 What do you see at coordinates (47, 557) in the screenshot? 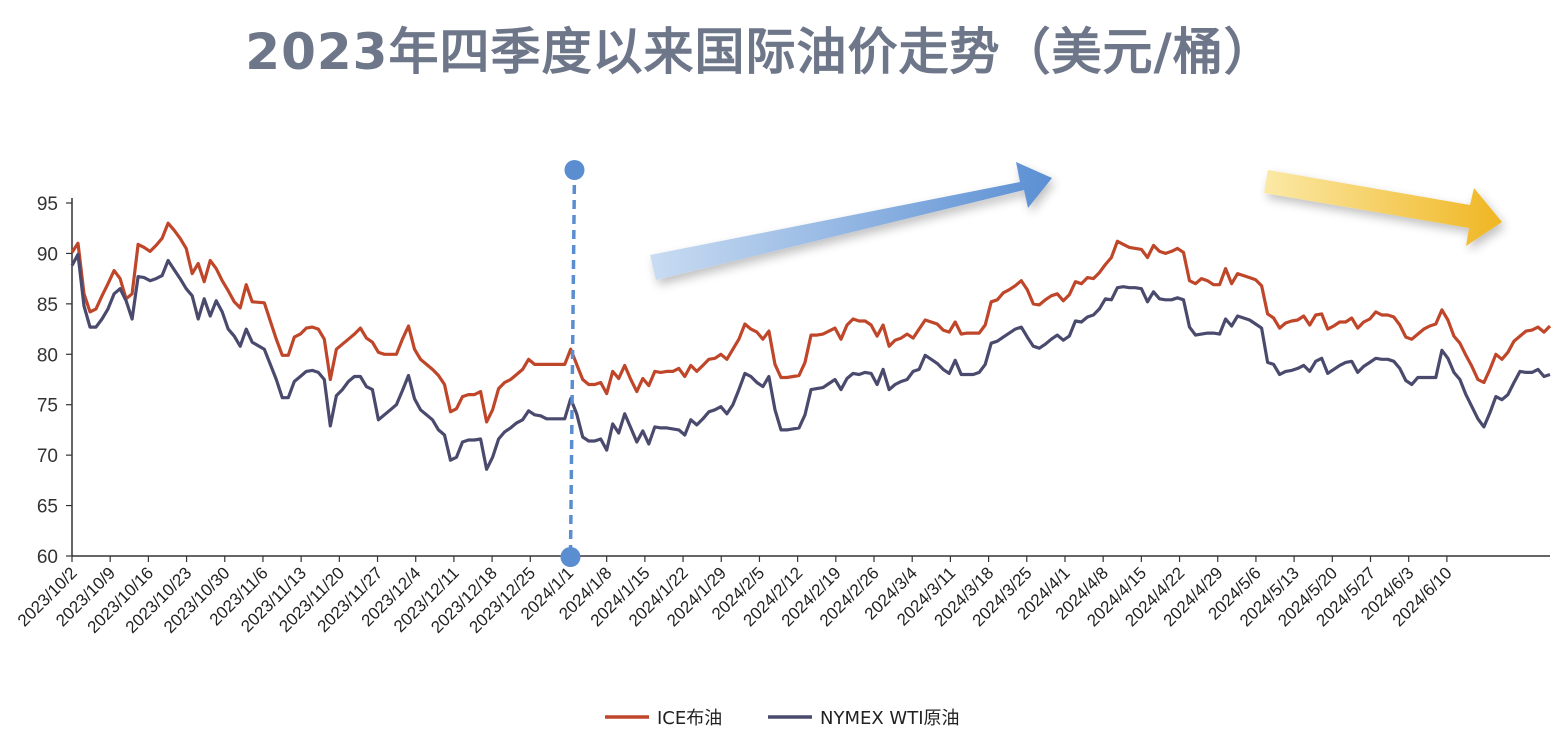
I see `y-tick-label: 60` at bounding box center [47, 557].